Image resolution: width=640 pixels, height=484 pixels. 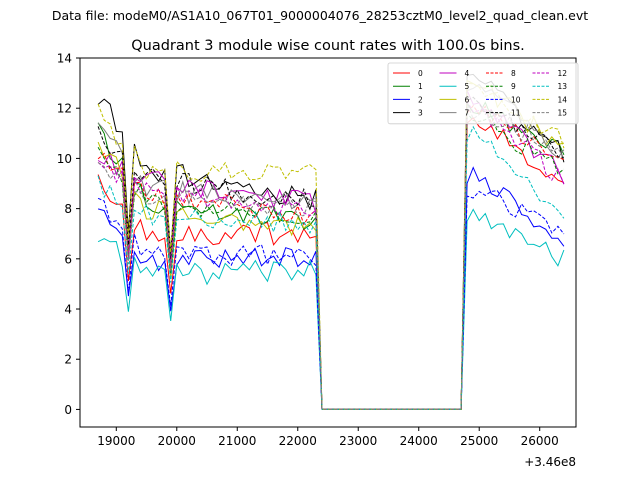 What do you see at coordinates (358, 441) in the screenshot?
I see `x-tick-label: 23000` at bounding box center [358, 441].